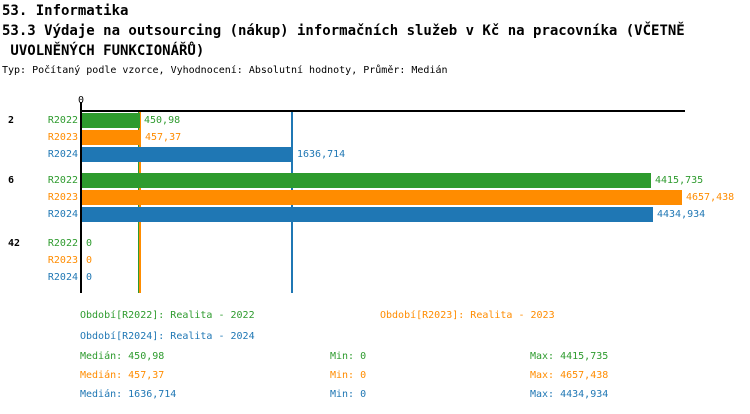  What do you see at coordinates (81, 197) in the screenshot?
I see `y-axis-line` at bounding box center [81, 197].